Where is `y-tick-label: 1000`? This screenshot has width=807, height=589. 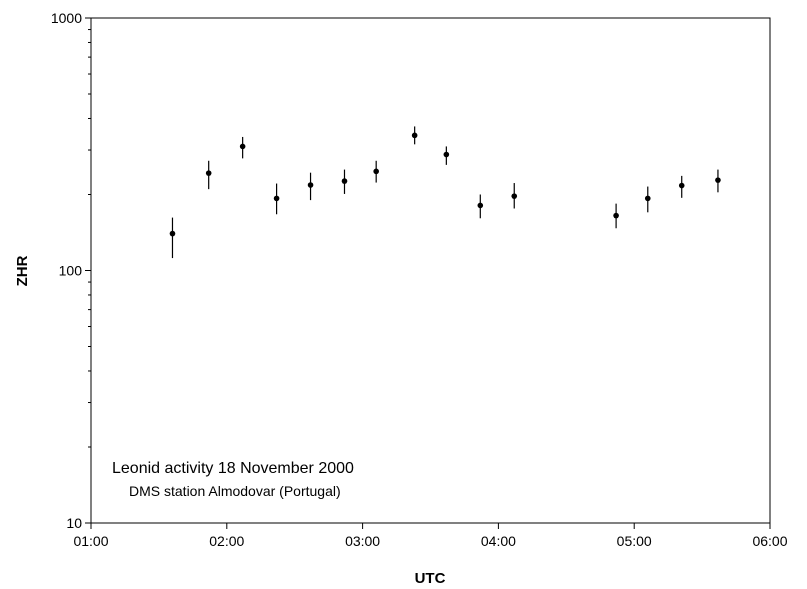 y-tick-label: 1000 is located at coordinates (66, 18).